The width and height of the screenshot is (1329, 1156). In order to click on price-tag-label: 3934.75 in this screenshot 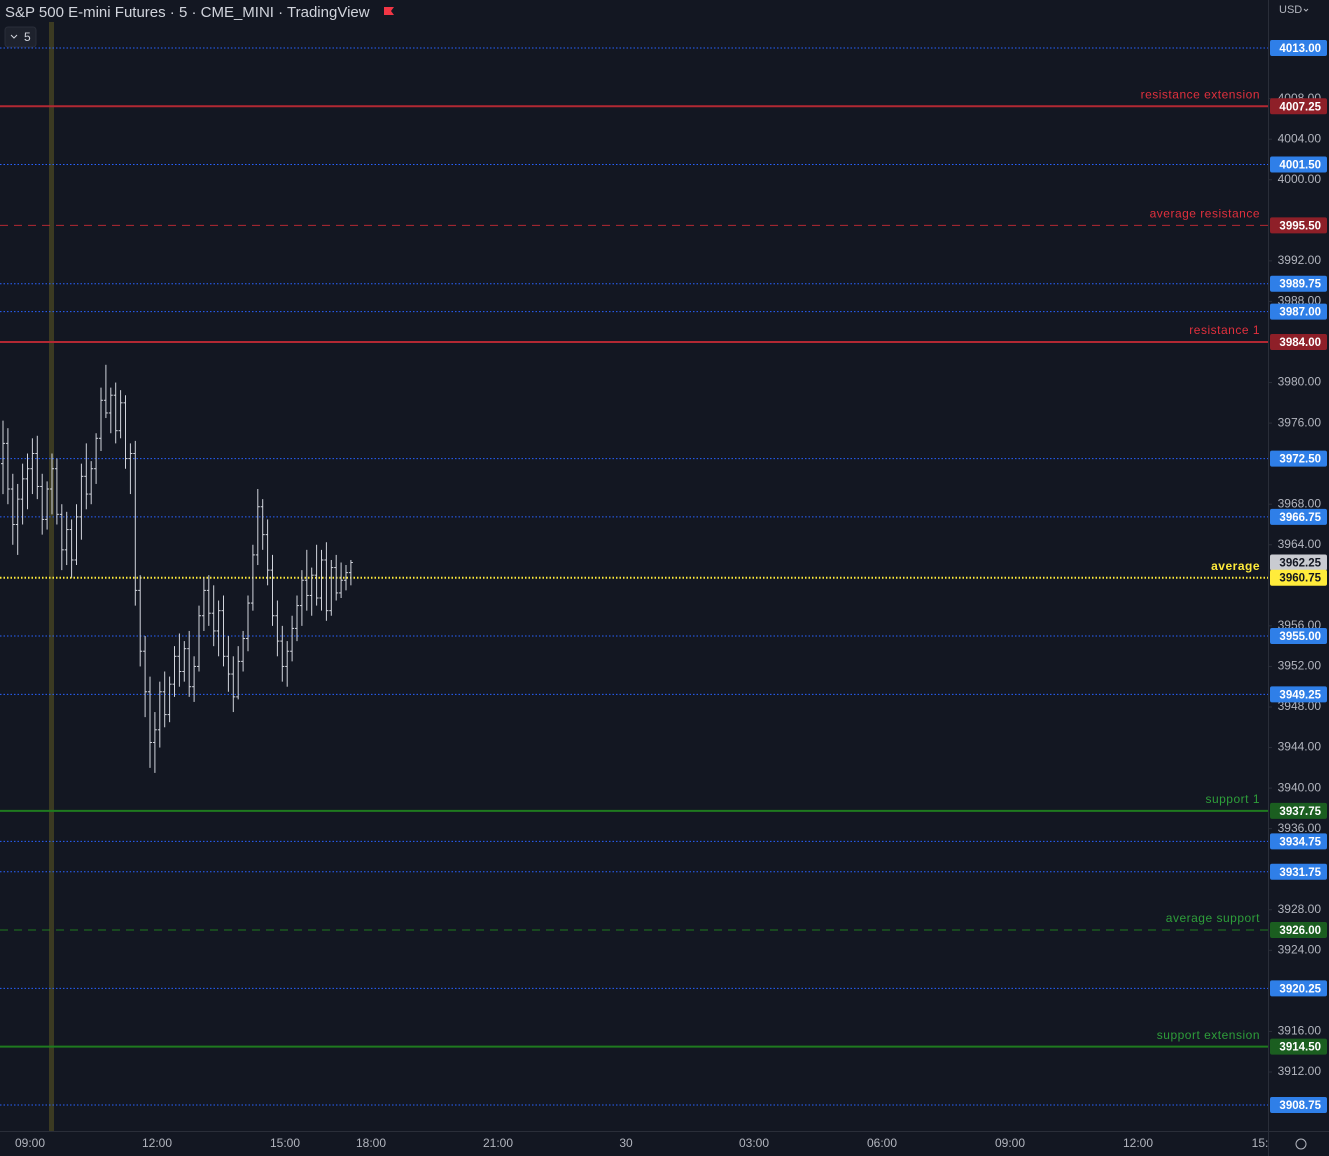, I will do `click(1300, 842)`.